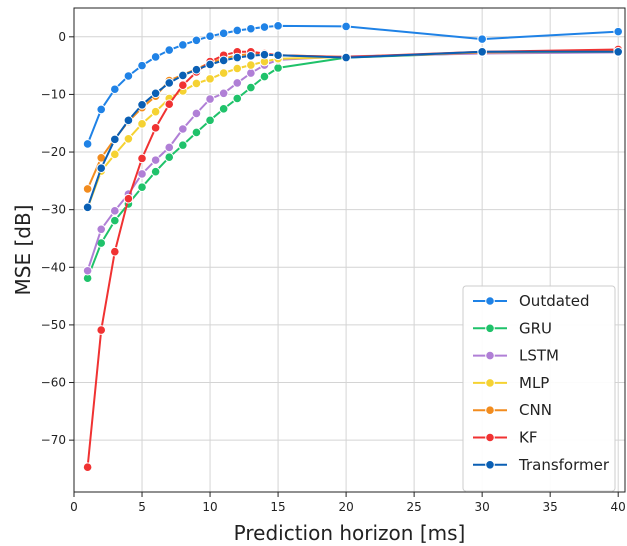  I want to click on legend-item-kf: KF, so click(505, 438).